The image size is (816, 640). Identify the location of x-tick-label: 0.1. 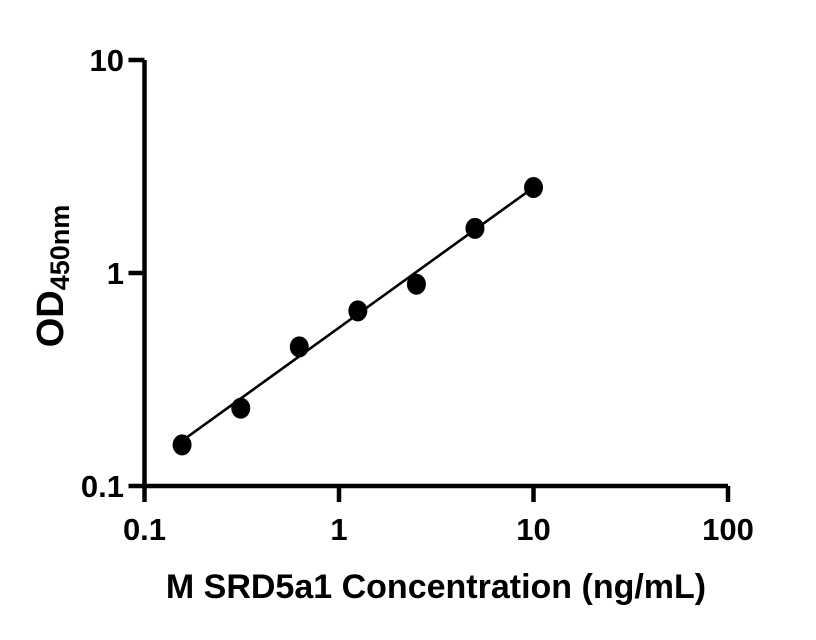
(144, 529).